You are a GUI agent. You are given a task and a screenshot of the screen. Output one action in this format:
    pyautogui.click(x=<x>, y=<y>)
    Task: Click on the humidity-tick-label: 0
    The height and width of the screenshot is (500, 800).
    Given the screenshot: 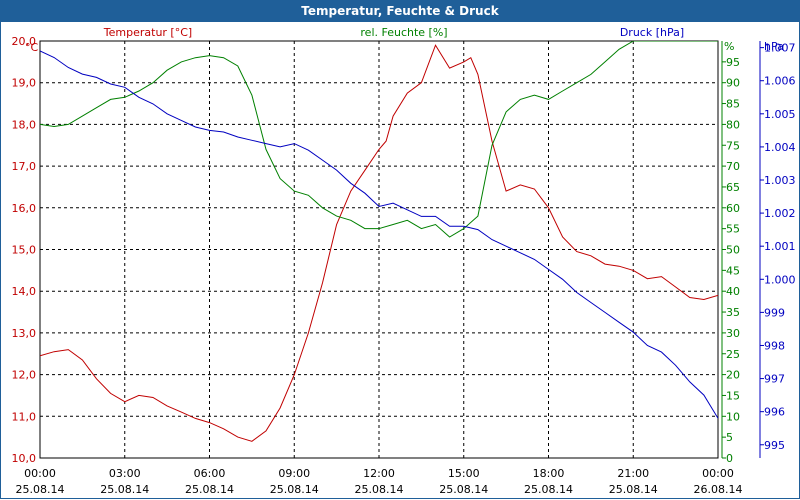 What is the action you would take?
    pyautogui.click(x=729, y=458)
    